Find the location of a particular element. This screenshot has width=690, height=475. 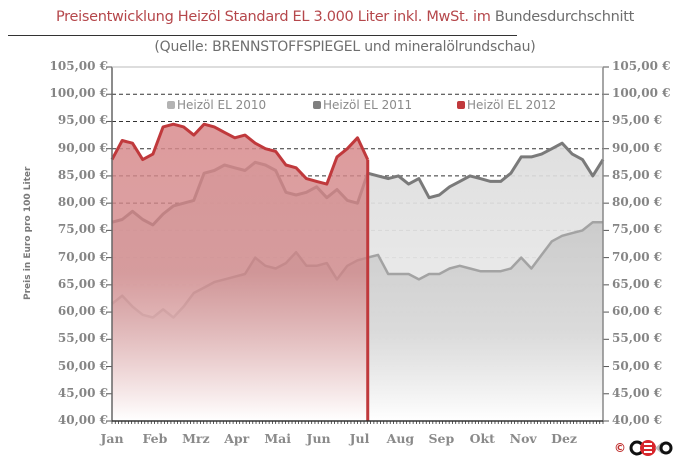

y-tick-label-right: 85,00 € is located at coordinates (637, 174).